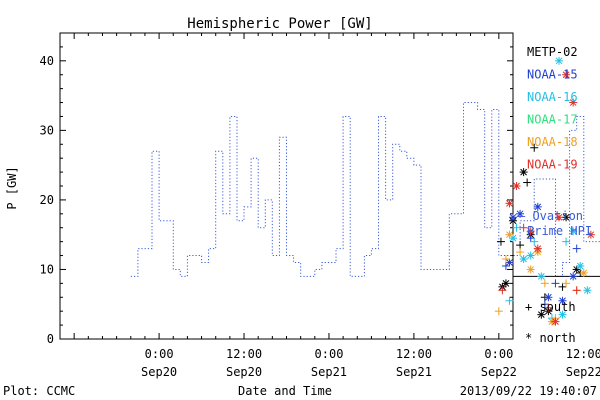 This screenshot has width=600, height=400. Describe the element at coordinates (47, 269) in the screenshot. I see `y-tick-label: 10` at that location.